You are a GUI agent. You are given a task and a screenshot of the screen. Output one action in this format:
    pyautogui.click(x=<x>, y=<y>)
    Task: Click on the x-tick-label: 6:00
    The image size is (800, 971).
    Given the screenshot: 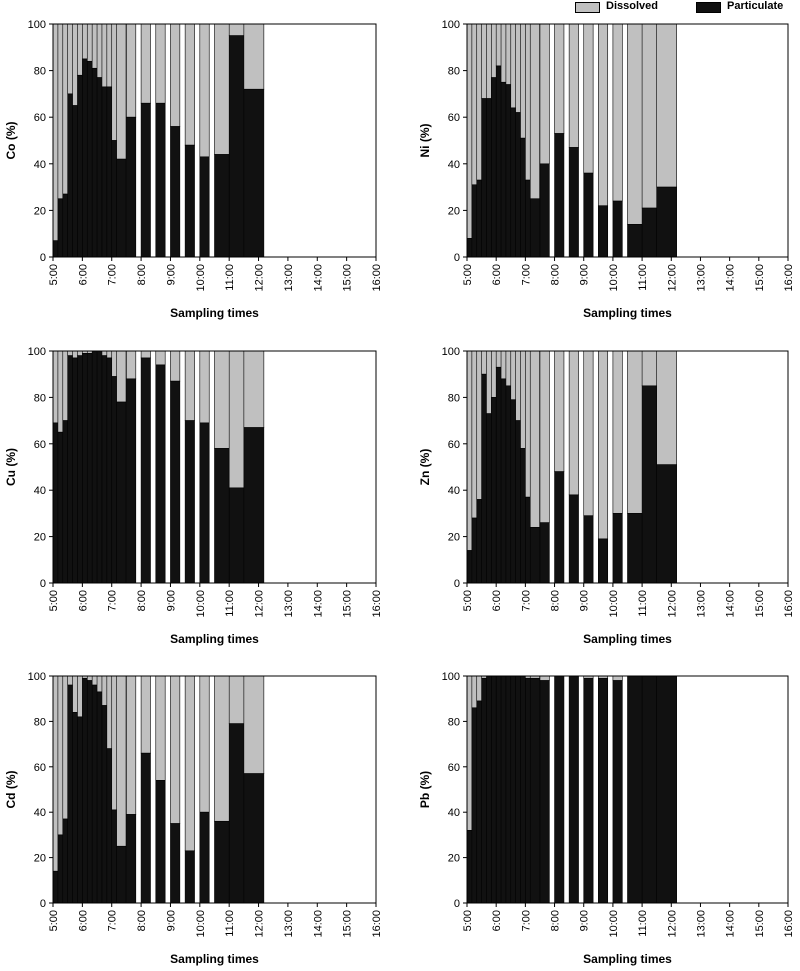 What is the action you would take?
    pyautogui.click(x=497, y=920)
    